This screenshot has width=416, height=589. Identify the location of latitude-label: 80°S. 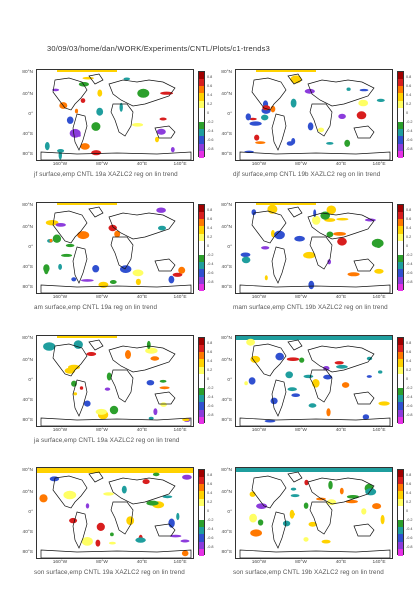
(27, 420).